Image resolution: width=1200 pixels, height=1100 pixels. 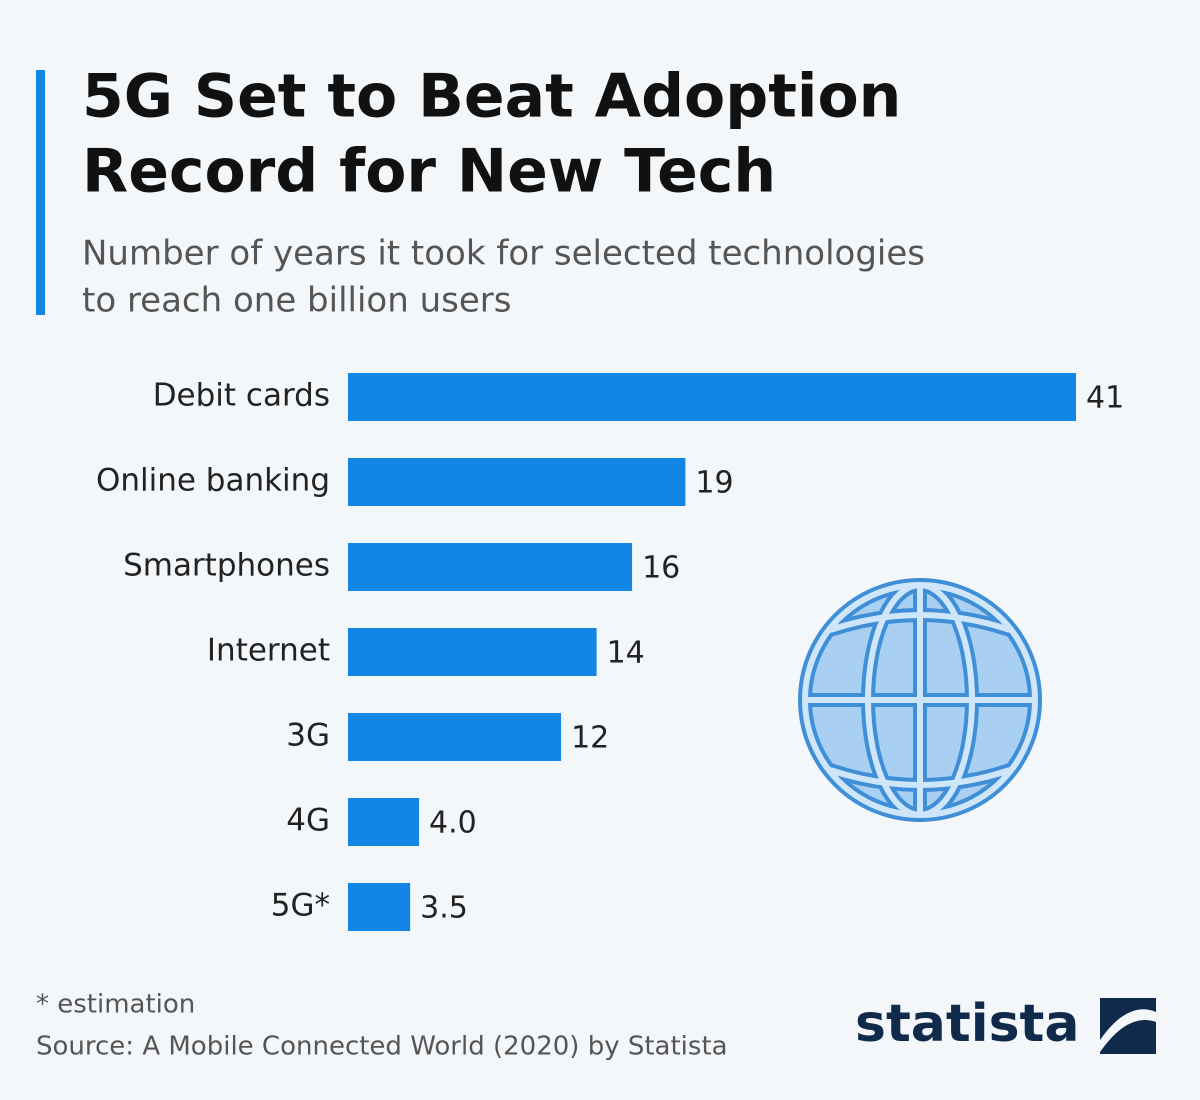 What do you see at coordinates (308, 736) in the screenshot?
I see `category-label: 3G` at bounding box center [308, 736].